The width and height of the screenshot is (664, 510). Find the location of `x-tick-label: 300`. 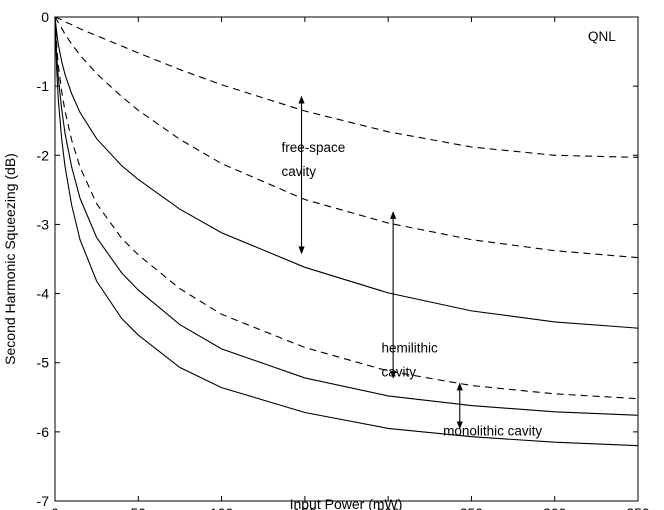

x-tick-label: 300 is located at coordinates (555, 507).